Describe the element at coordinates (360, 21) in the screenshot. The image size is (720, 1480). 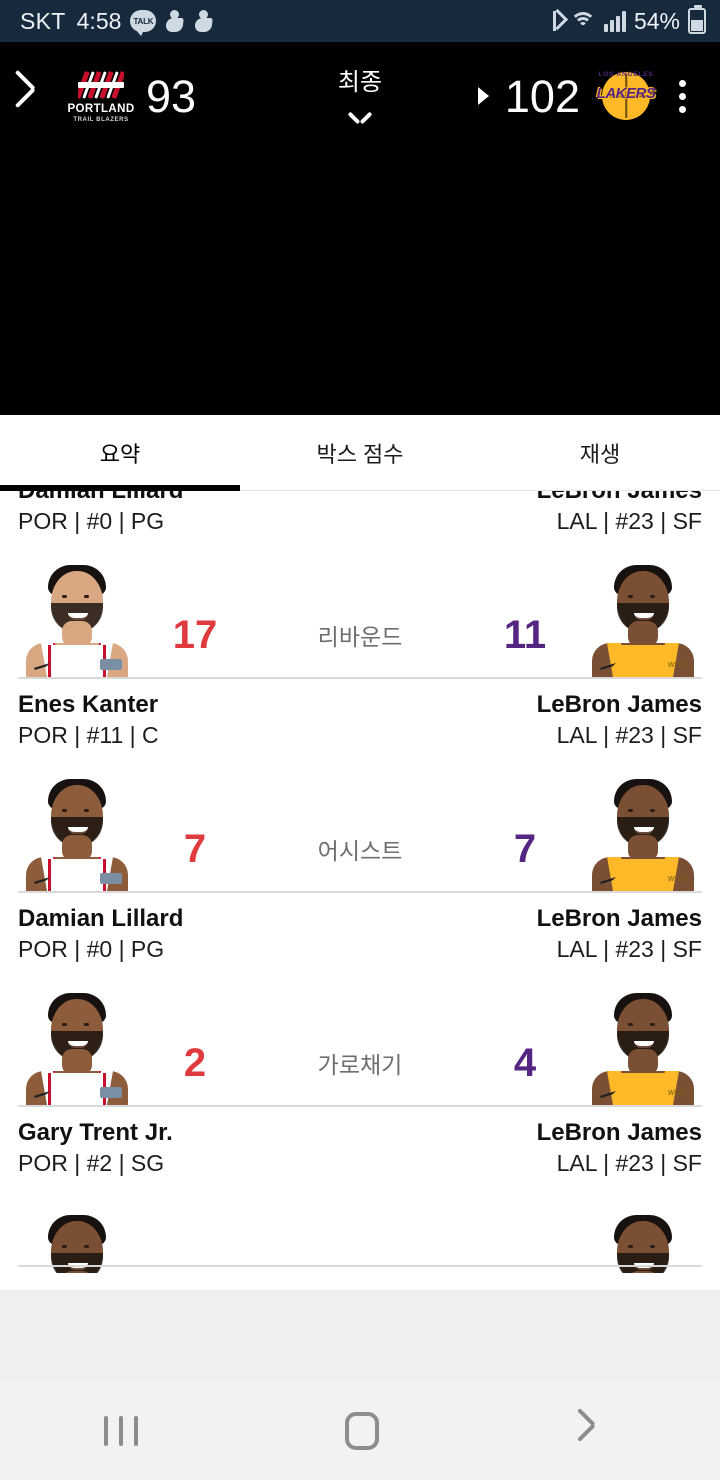
I see `status-bar: SKT 4:58 TALK 54%` at that location.